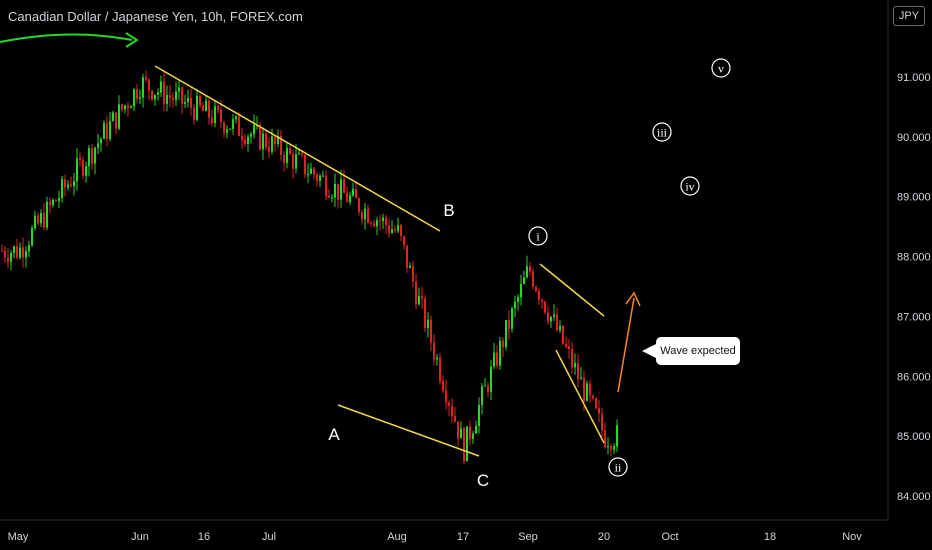 Image resolution: width=932 pixels, height=550 pixels. Describe the element at coordinates (721, 69) in the screenshot. I see `wave-label-v: v` at that location.